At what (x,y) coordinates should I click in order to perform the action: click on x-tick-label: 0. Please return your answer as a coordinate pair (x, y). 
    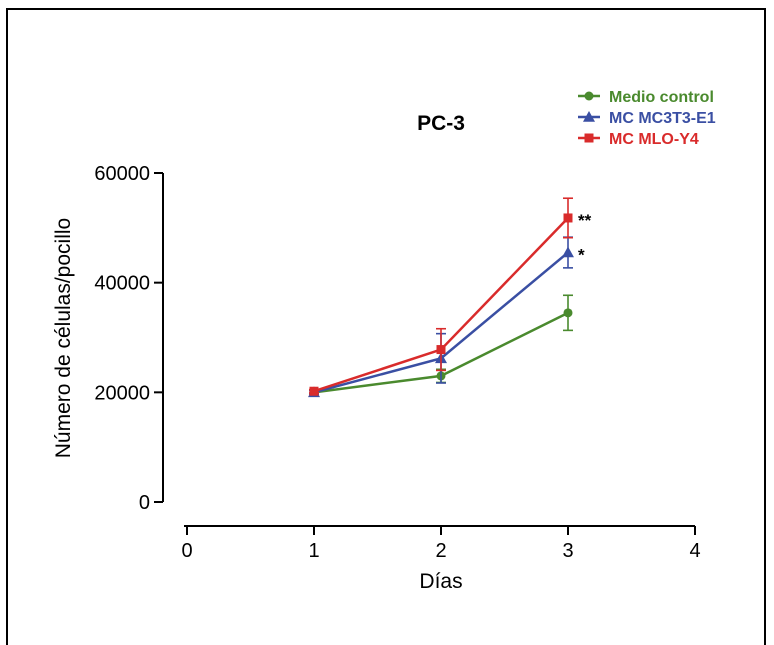
    Looking at the image, I should click on (186, 551).